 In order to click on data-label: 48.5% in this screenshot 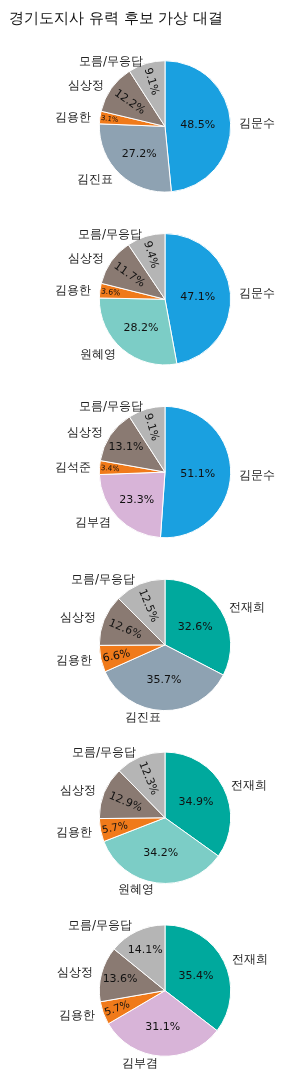, I will do `click(198, 125)`.